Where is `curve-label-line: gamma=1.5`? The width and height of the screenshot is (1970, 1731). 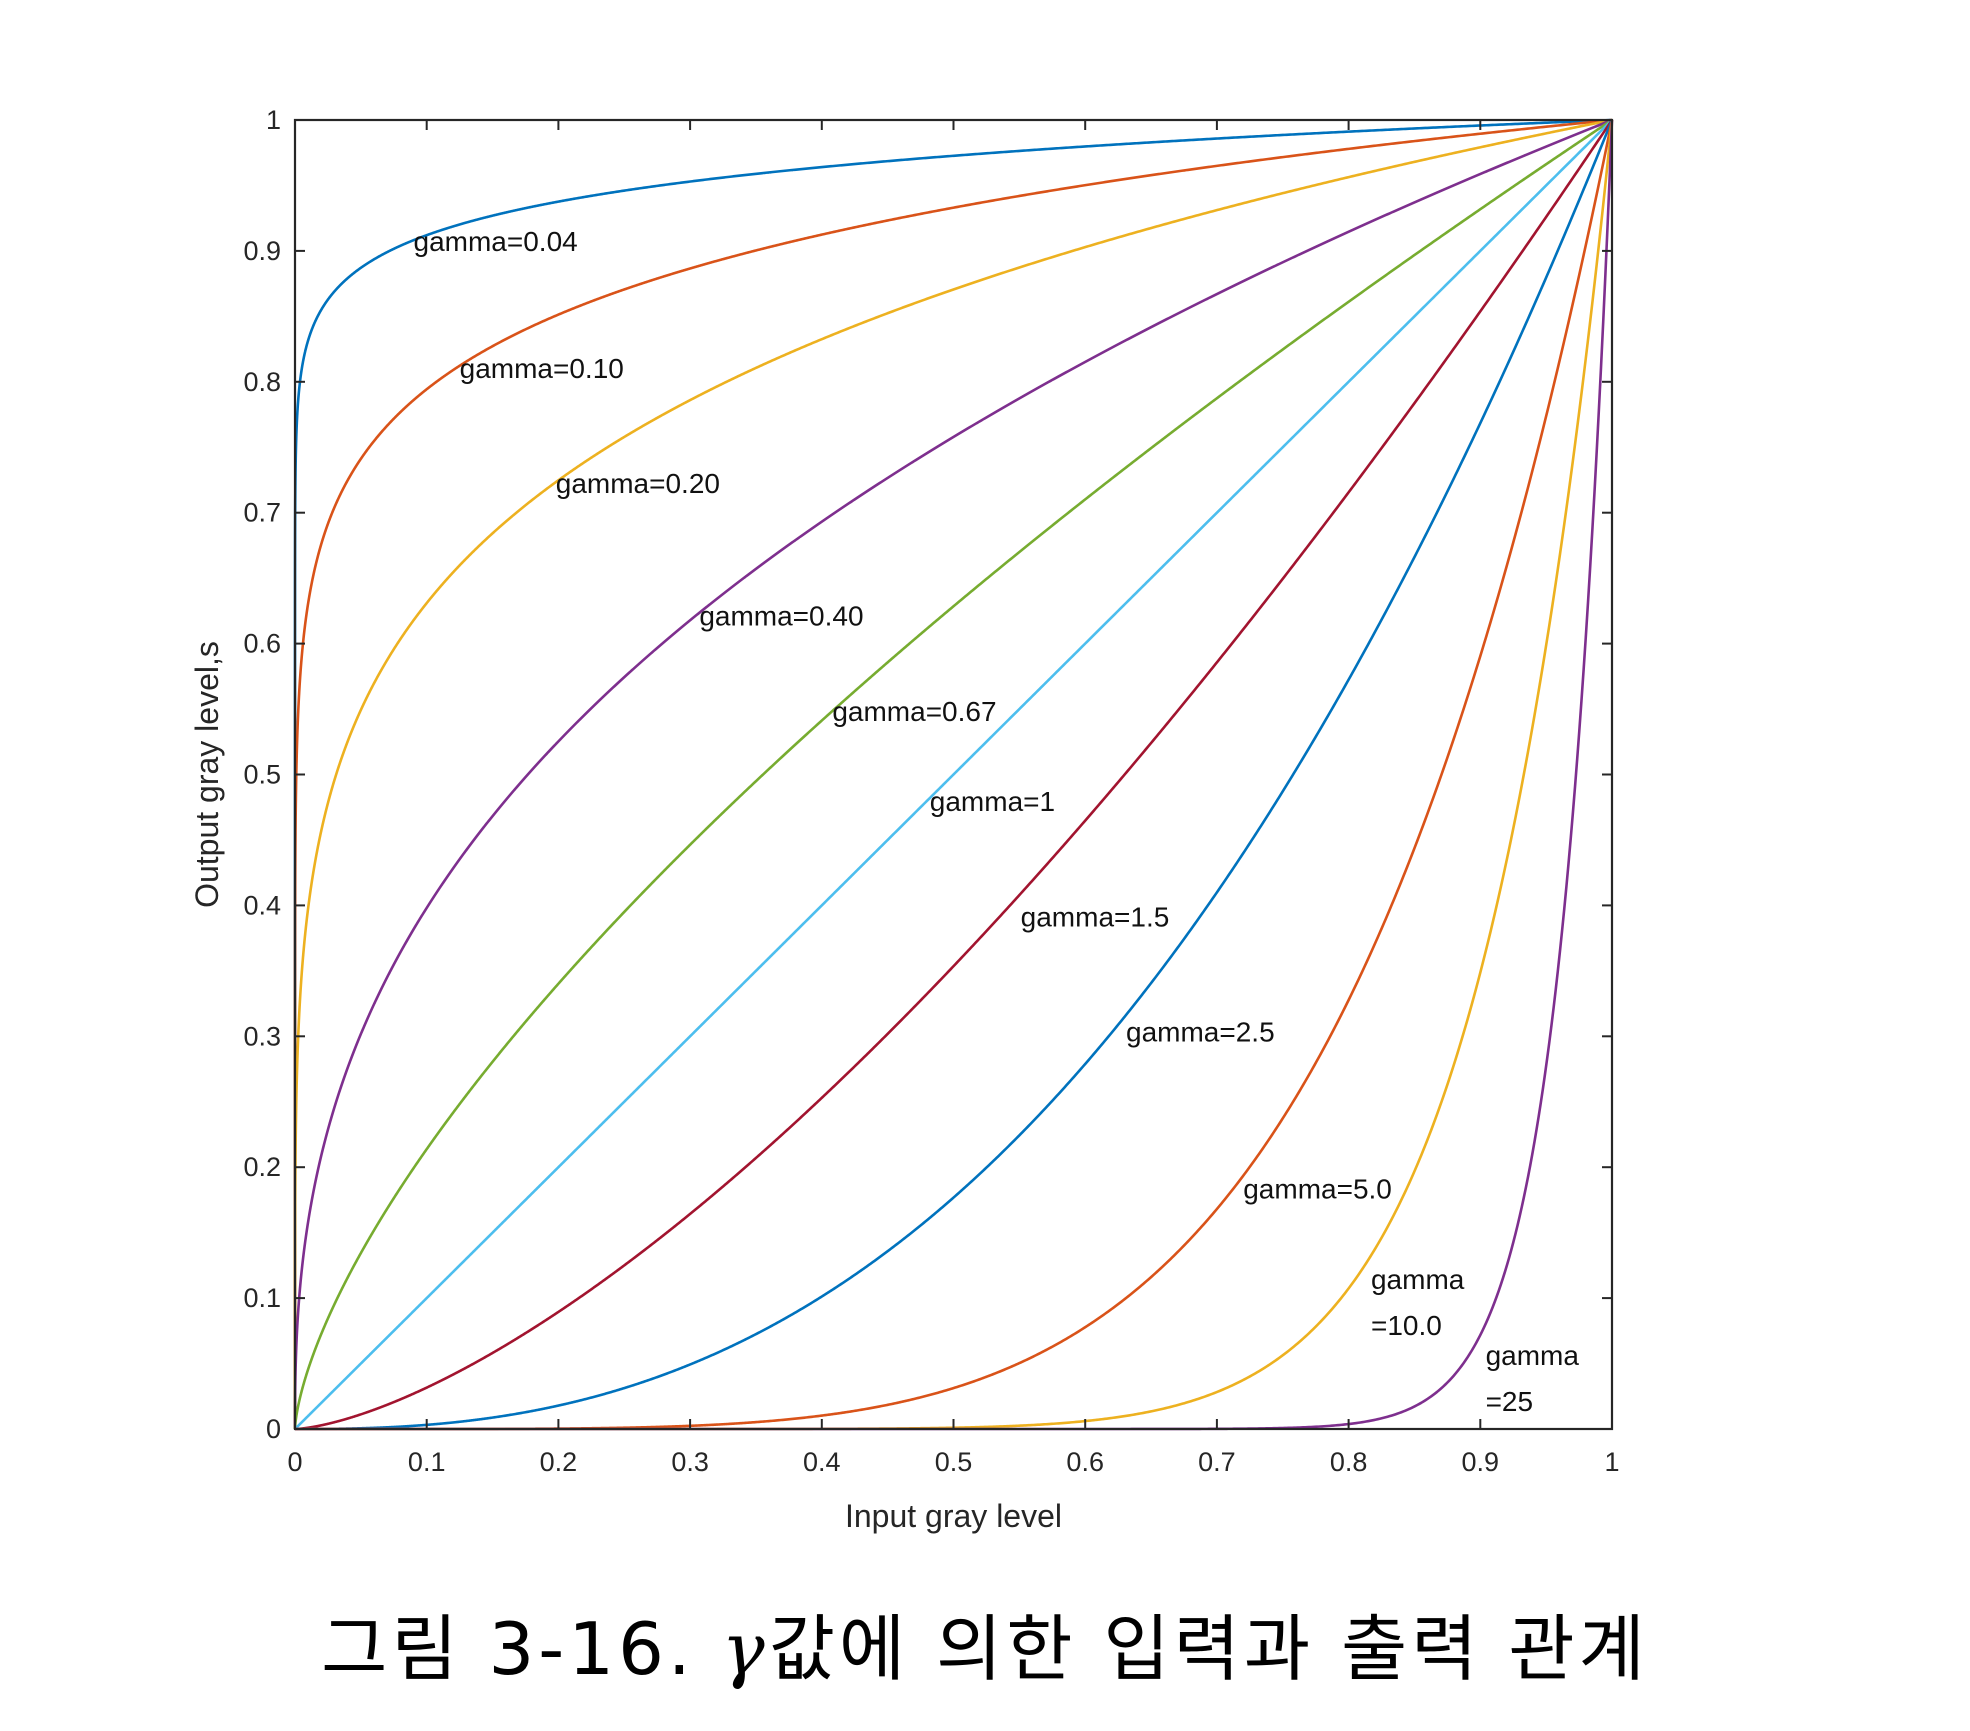
curve-label-line: gamma=1.5 is located at coordinates (1095, 916).